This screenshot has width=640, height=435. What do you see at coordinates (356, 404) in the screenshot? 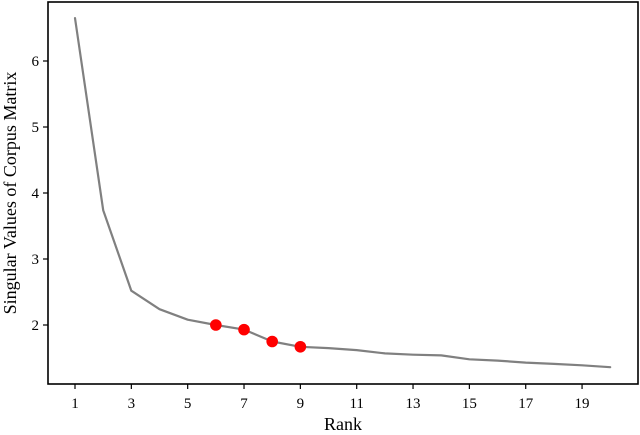
I see `x-tick-label: 11` at bounding box center [356, 404].